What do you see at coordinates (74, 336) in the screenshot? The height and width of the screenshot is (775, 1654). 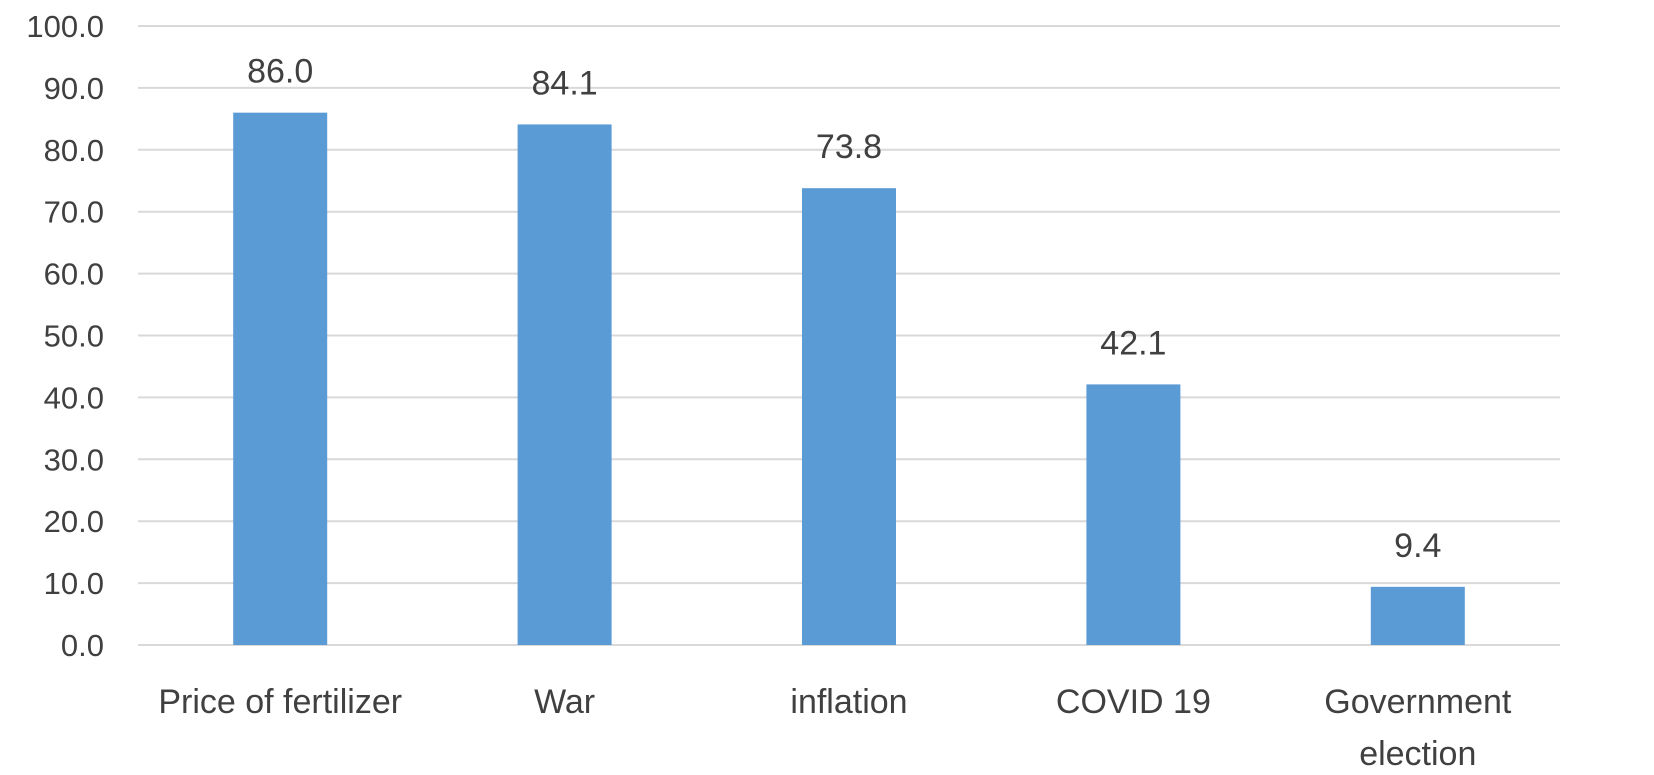 I see `y-tick-label: 50.0` at bounding box center [74, 336].